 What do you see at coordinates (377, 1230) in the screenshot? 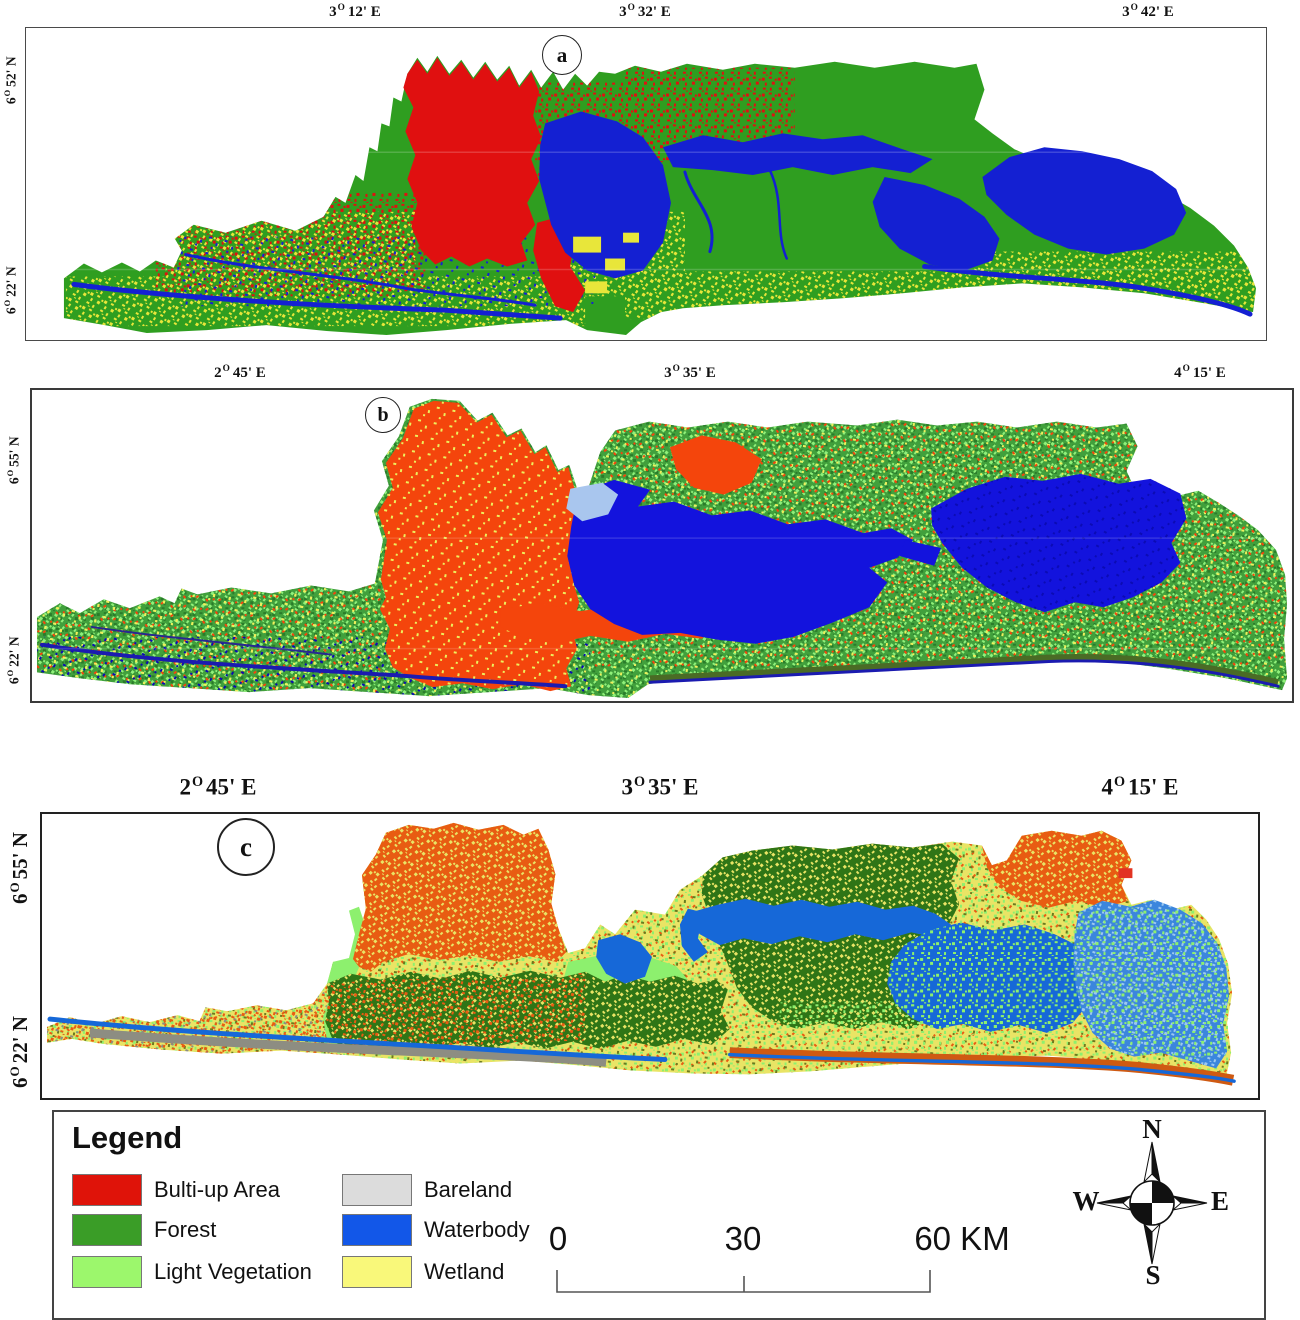
I see `legend-swatch-waterbody` at bounding box center [377, 1230].